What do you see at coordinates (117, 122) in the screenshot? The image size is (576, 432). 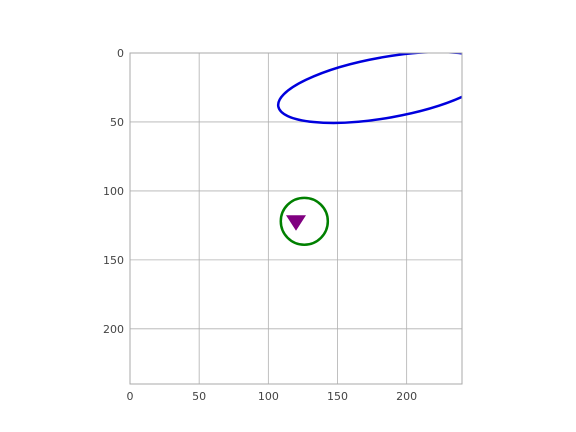 I see `y-tick-label-1: 50` at bounding box center [117, 122].